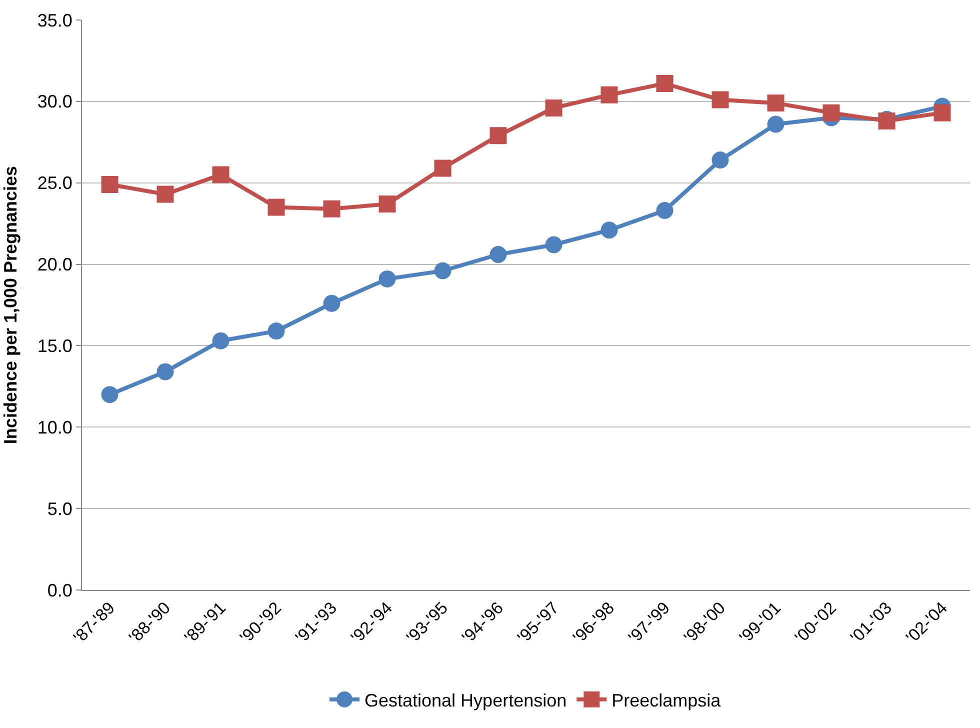 This screenshot has height=728, width=980. What do you see at coordinates (59, 590) in the screenshot?
I see `y-tick-label: 0.0` at bounding box center [59, 590].